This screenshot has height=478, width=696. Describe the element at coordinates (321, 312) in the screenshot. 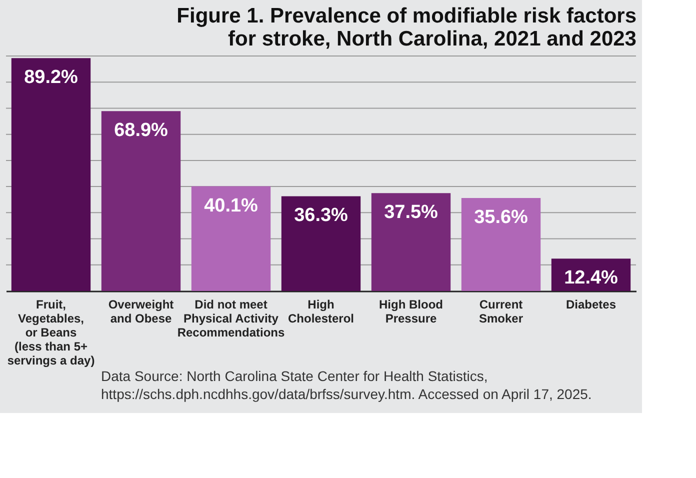

I see `x-tick-label: High Cholesterol` at that location.